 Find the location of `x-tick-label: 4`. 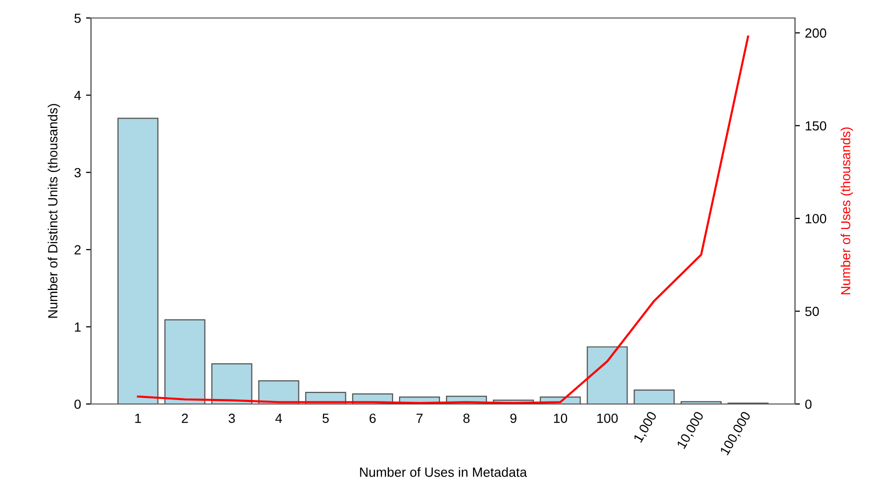

x-tick-label: 4 is located at coordinates (278, 418).